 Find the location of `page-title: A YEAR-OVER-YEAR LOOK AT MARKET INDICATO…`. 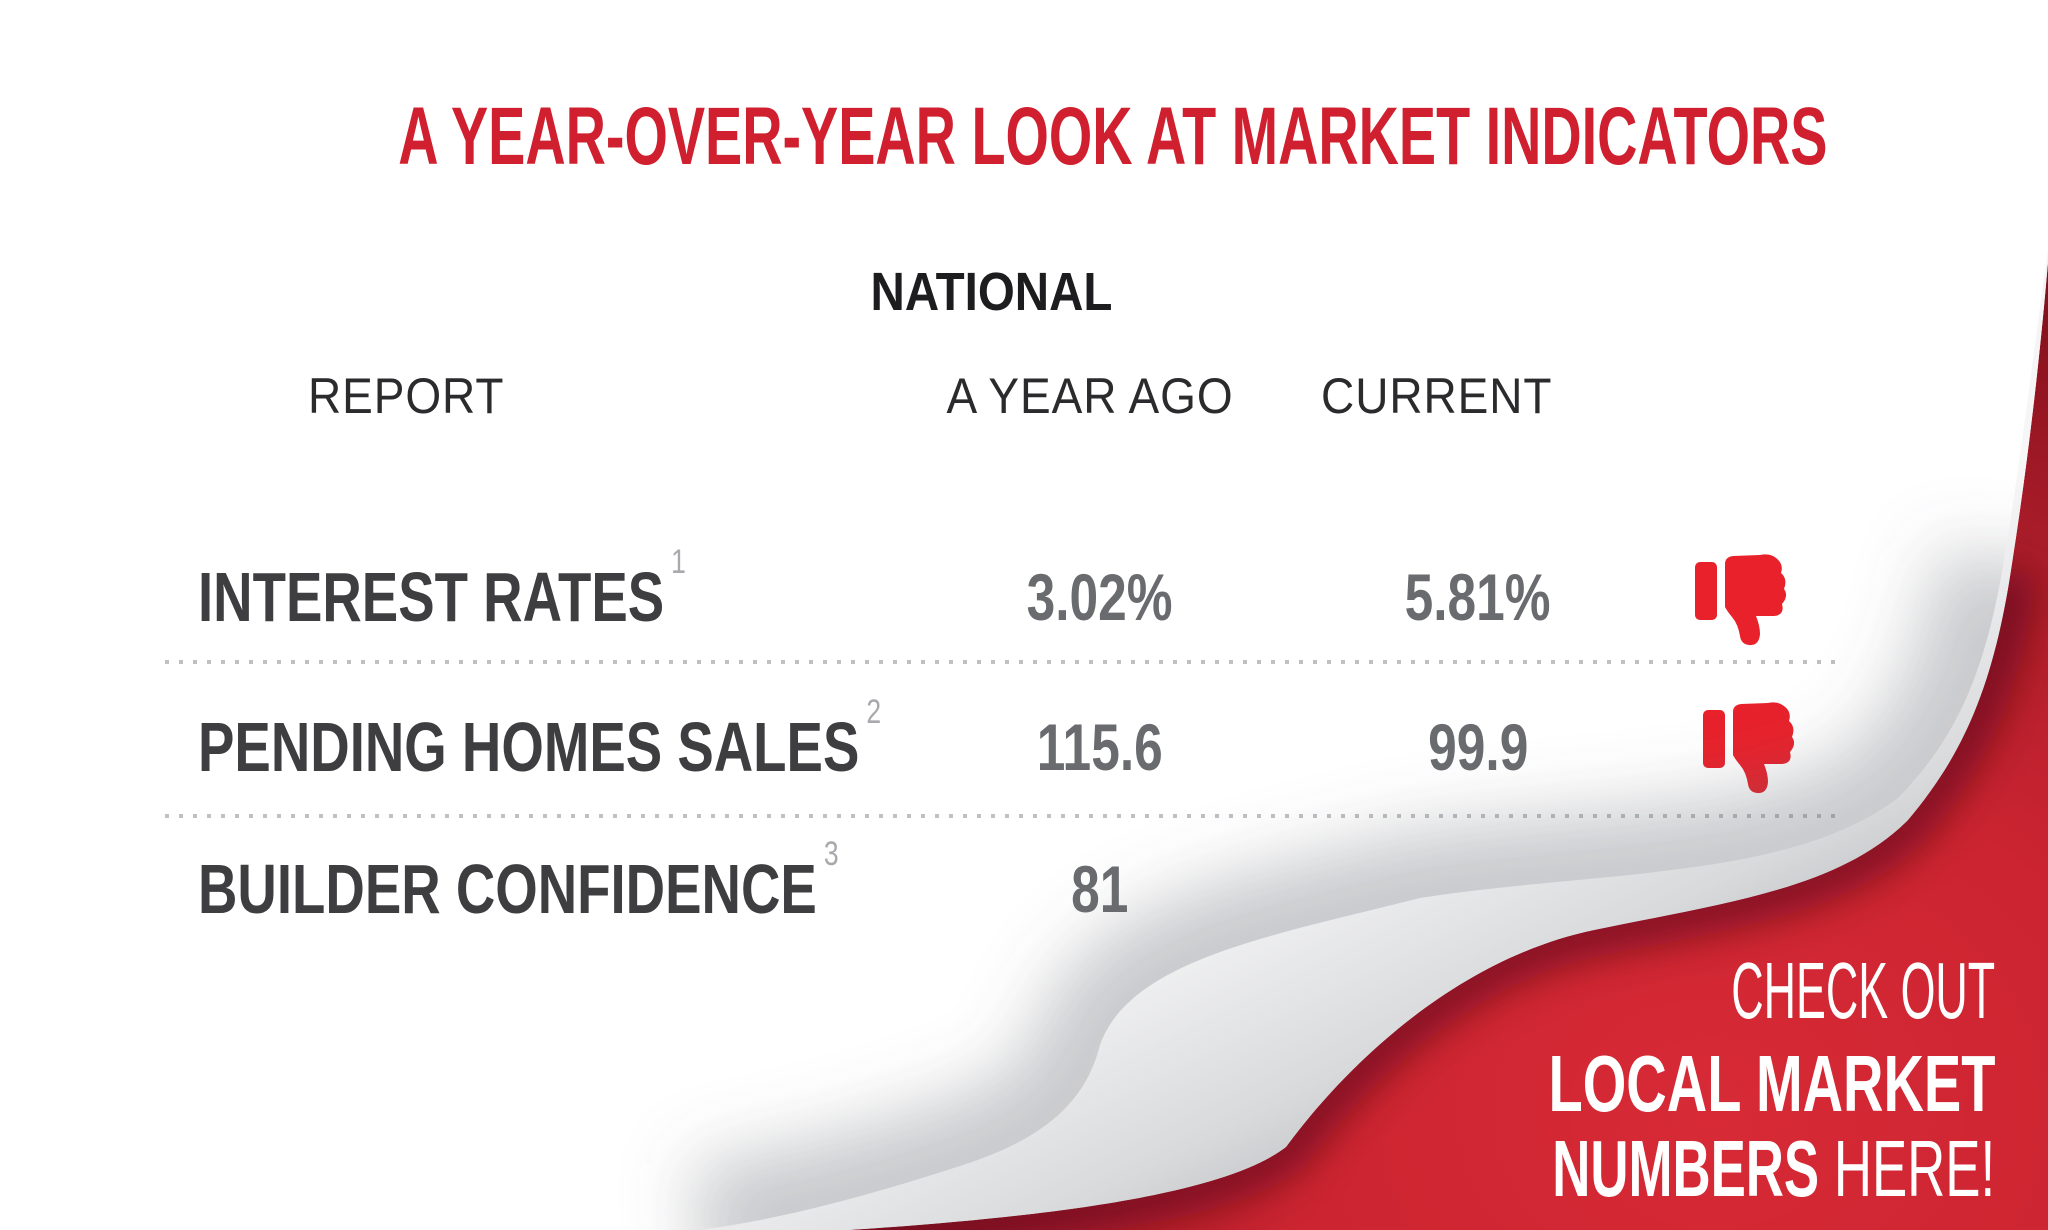

page-title: A YEAR-OVER-YEAR LOOK AT MARKET INDICATO… is located at coordinates (1113, 136).